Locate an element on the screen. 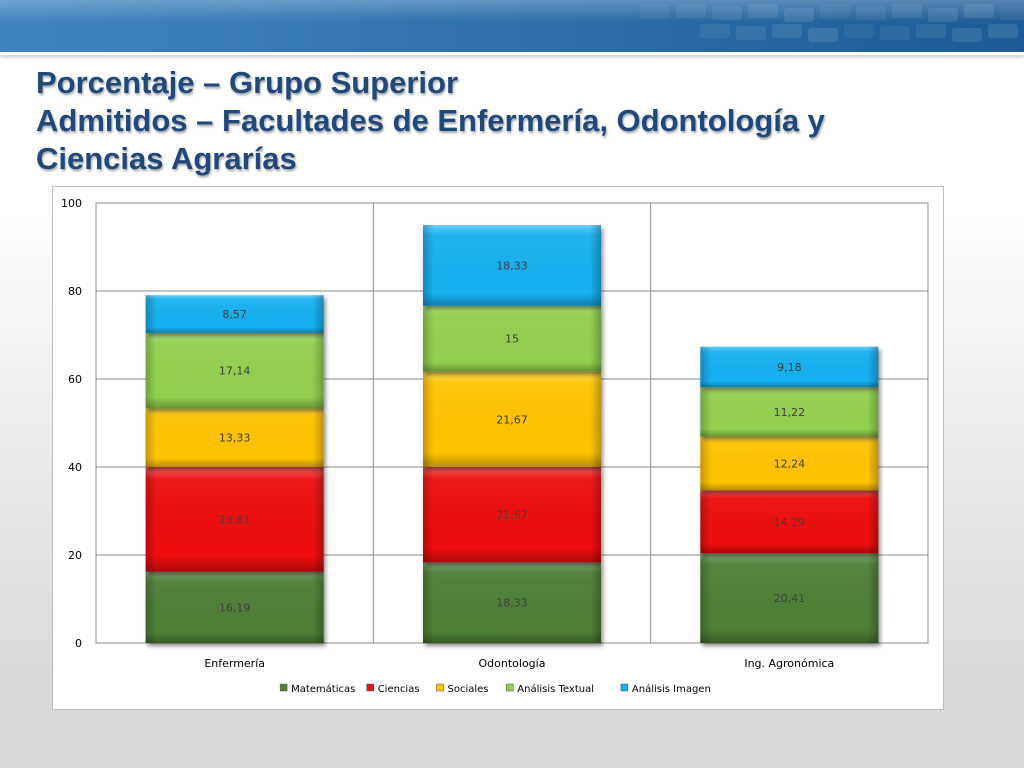 Image resolution: width=1024 pixels, height=768 pixels. data-label: 15 is located at coordinates (512, 339).